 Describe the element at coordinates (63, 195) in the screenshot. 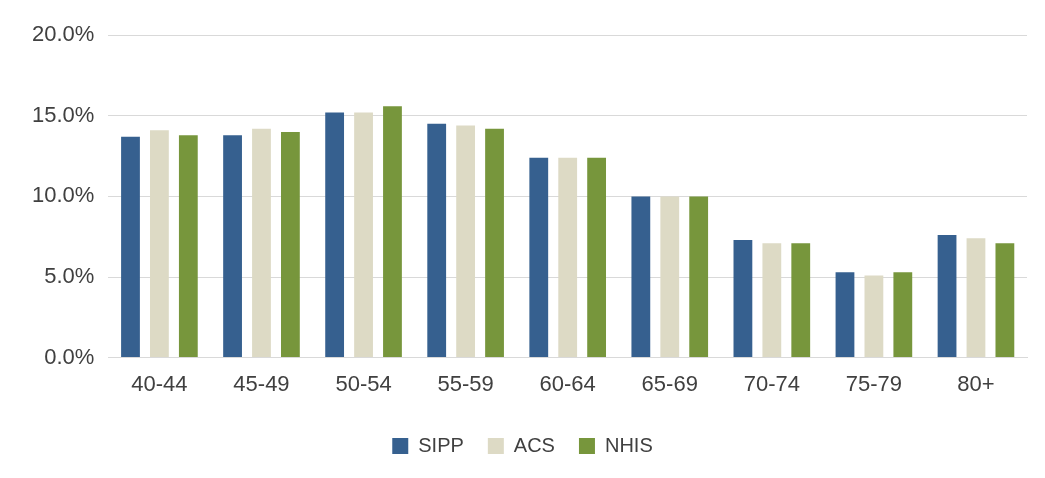

I see `y-tick-label: 10.0%` at that location.